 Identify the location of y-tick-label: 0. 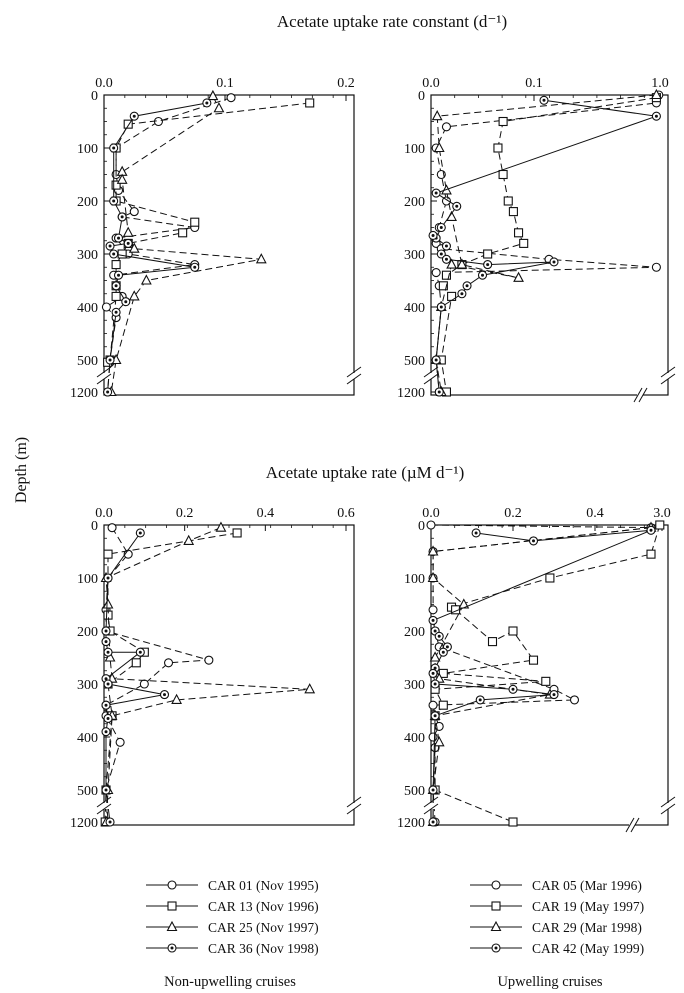
(94, 96).